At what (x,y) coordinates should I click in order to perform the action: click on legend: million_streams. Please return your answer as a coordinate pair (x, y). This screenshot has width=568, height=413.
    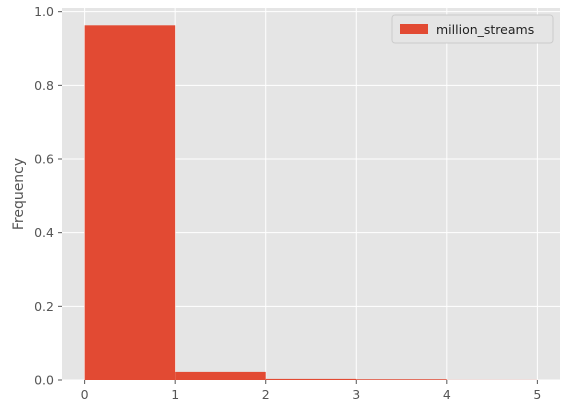
    Looking at the image, I should click on (472, 29).